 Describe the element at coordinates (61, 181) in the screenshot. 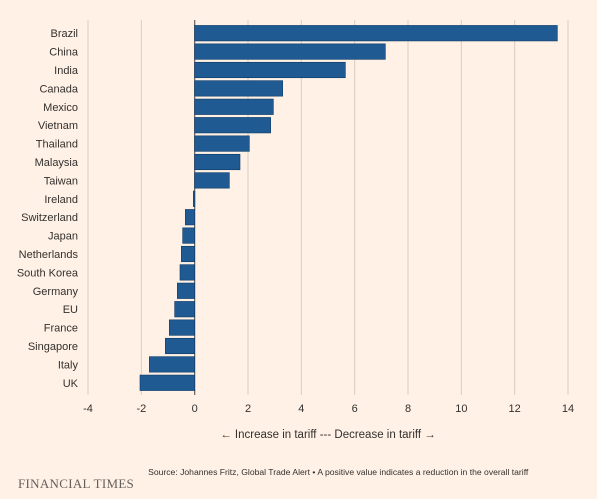

I see `category-label: Taiwan` at that location.